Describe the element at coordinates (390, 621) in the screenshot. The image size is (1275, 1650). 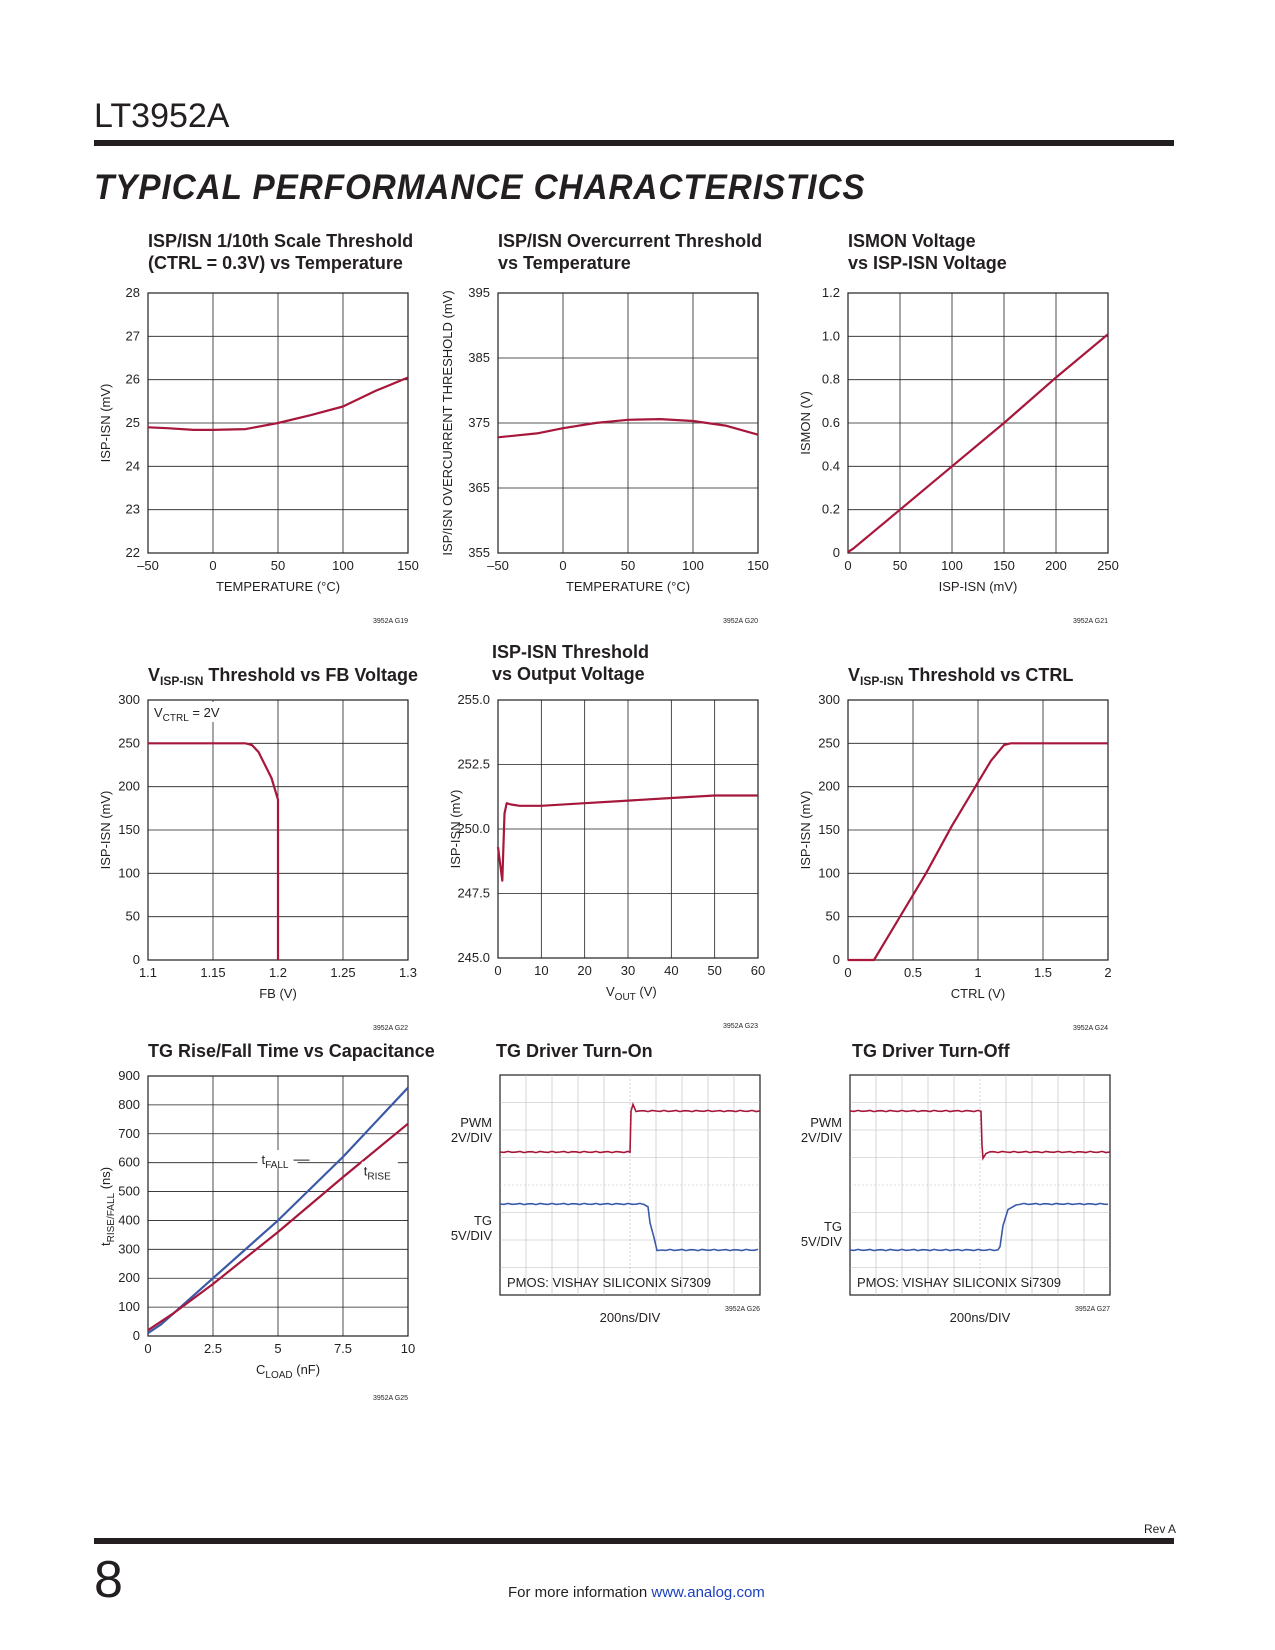
I see `figure-code: 3952A G19` at that location.